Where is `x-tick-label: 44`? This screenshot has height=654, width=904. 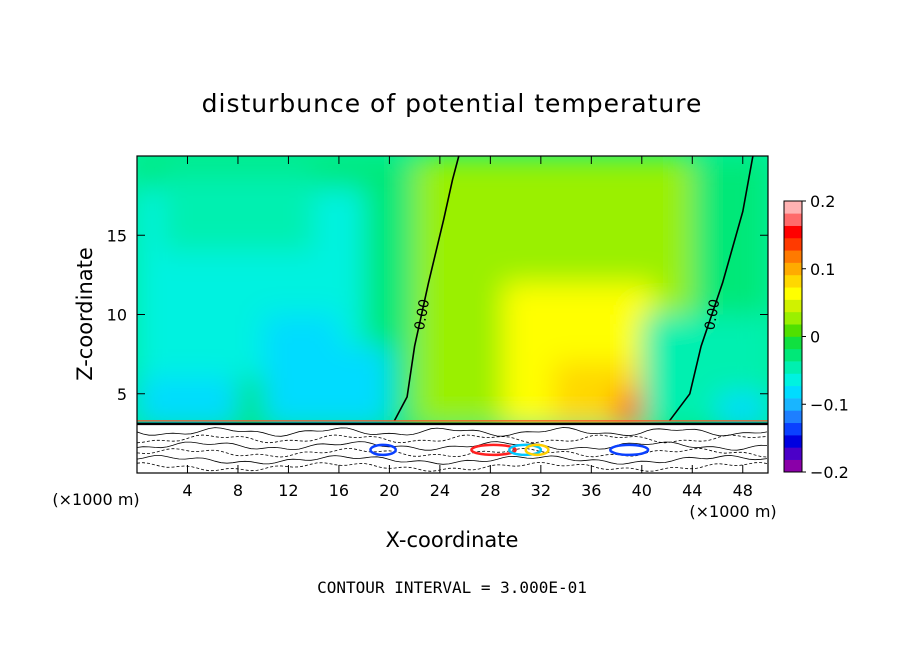
x-tick-label: 44 is located at coordinates (692, 490).